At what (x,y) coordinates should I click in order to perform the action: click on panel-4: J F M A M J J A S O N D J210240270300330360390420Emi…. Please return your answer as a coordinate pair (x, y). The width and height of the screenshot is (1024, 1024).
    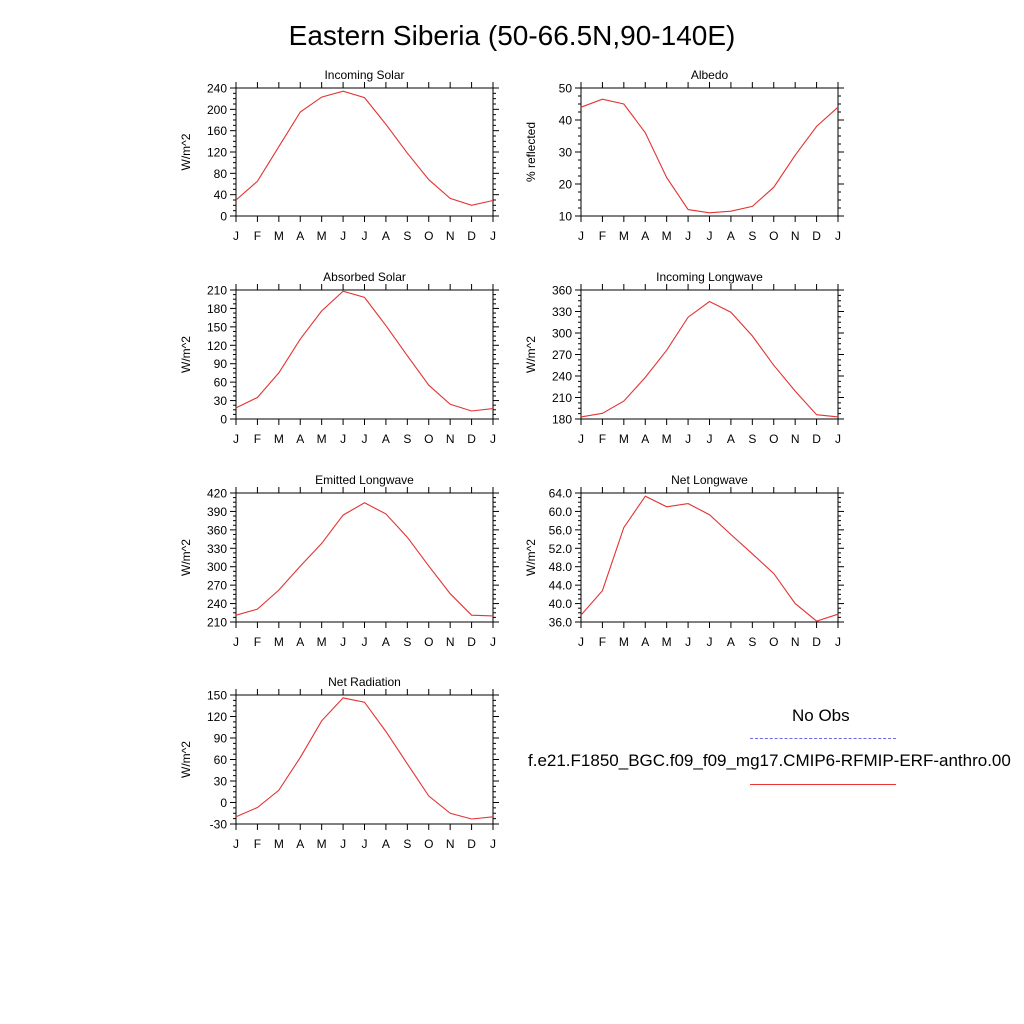
    Looking at the image, I should click on (339, 561).